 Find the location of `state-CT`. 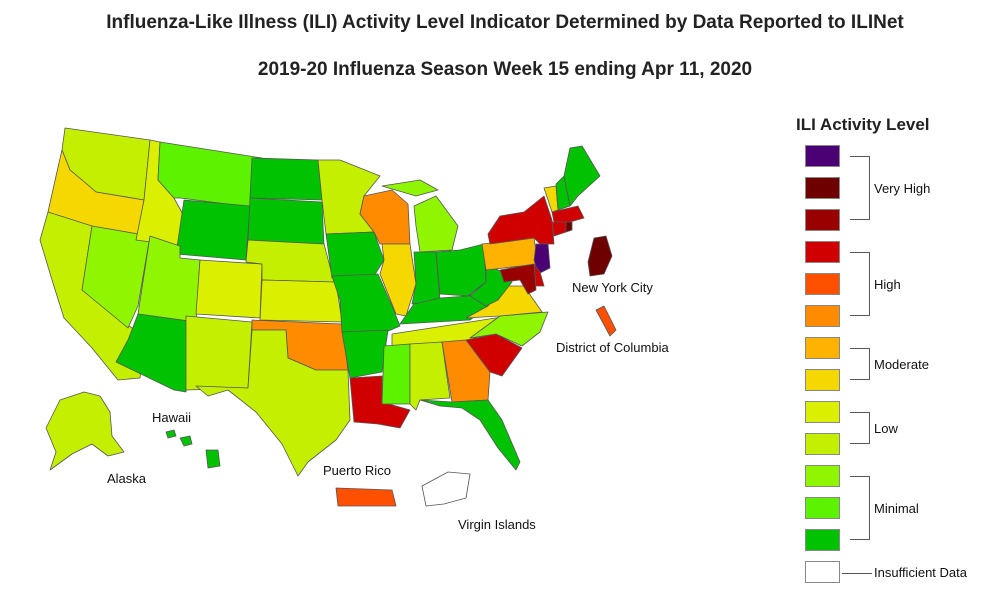

state-CT is located at coordinates (559, 229).